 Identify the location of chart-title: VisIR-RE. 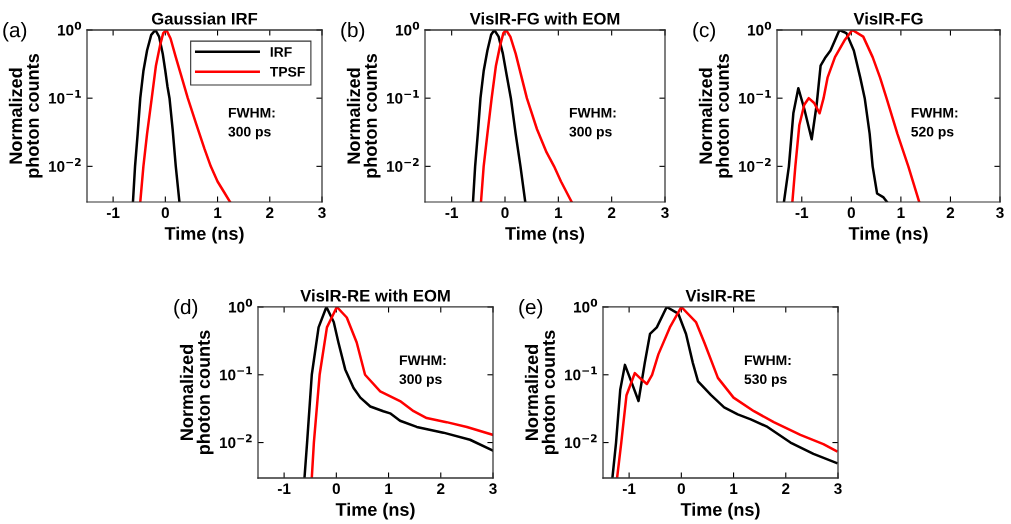
(720, 295).